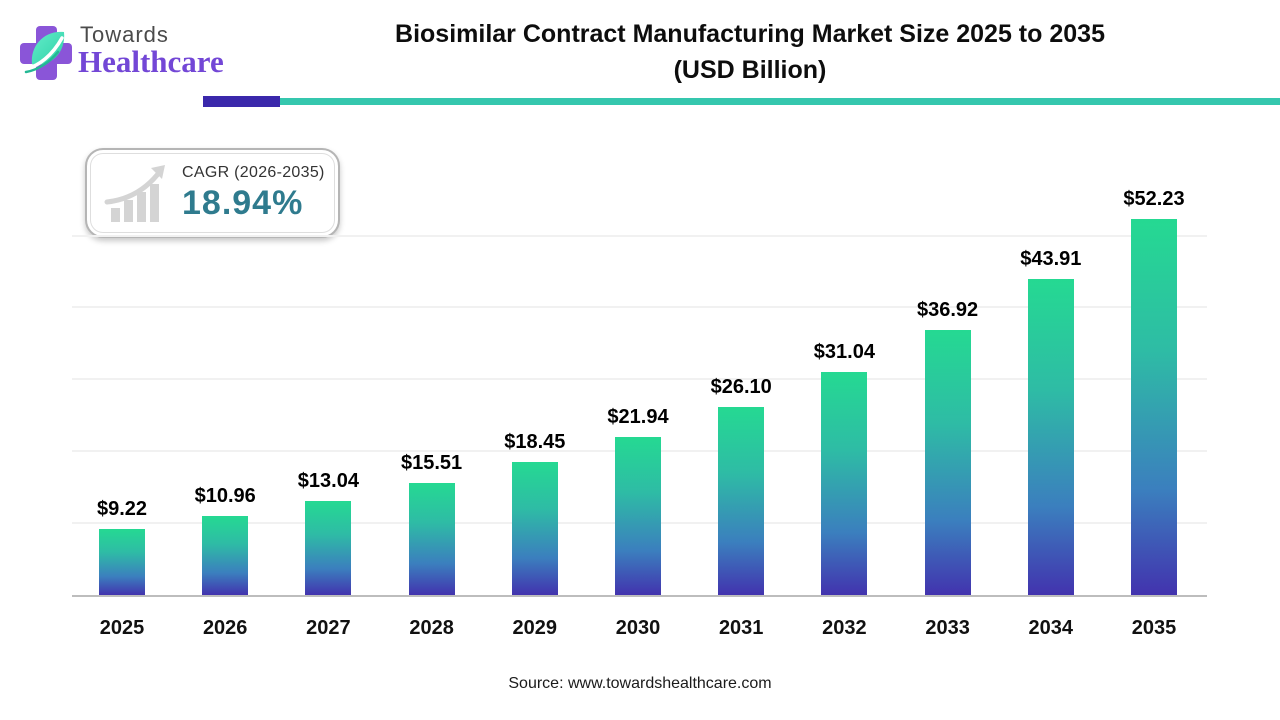 This screenshot has height=720, width=1280. I want to click on bar-2026, so click(225, 555).